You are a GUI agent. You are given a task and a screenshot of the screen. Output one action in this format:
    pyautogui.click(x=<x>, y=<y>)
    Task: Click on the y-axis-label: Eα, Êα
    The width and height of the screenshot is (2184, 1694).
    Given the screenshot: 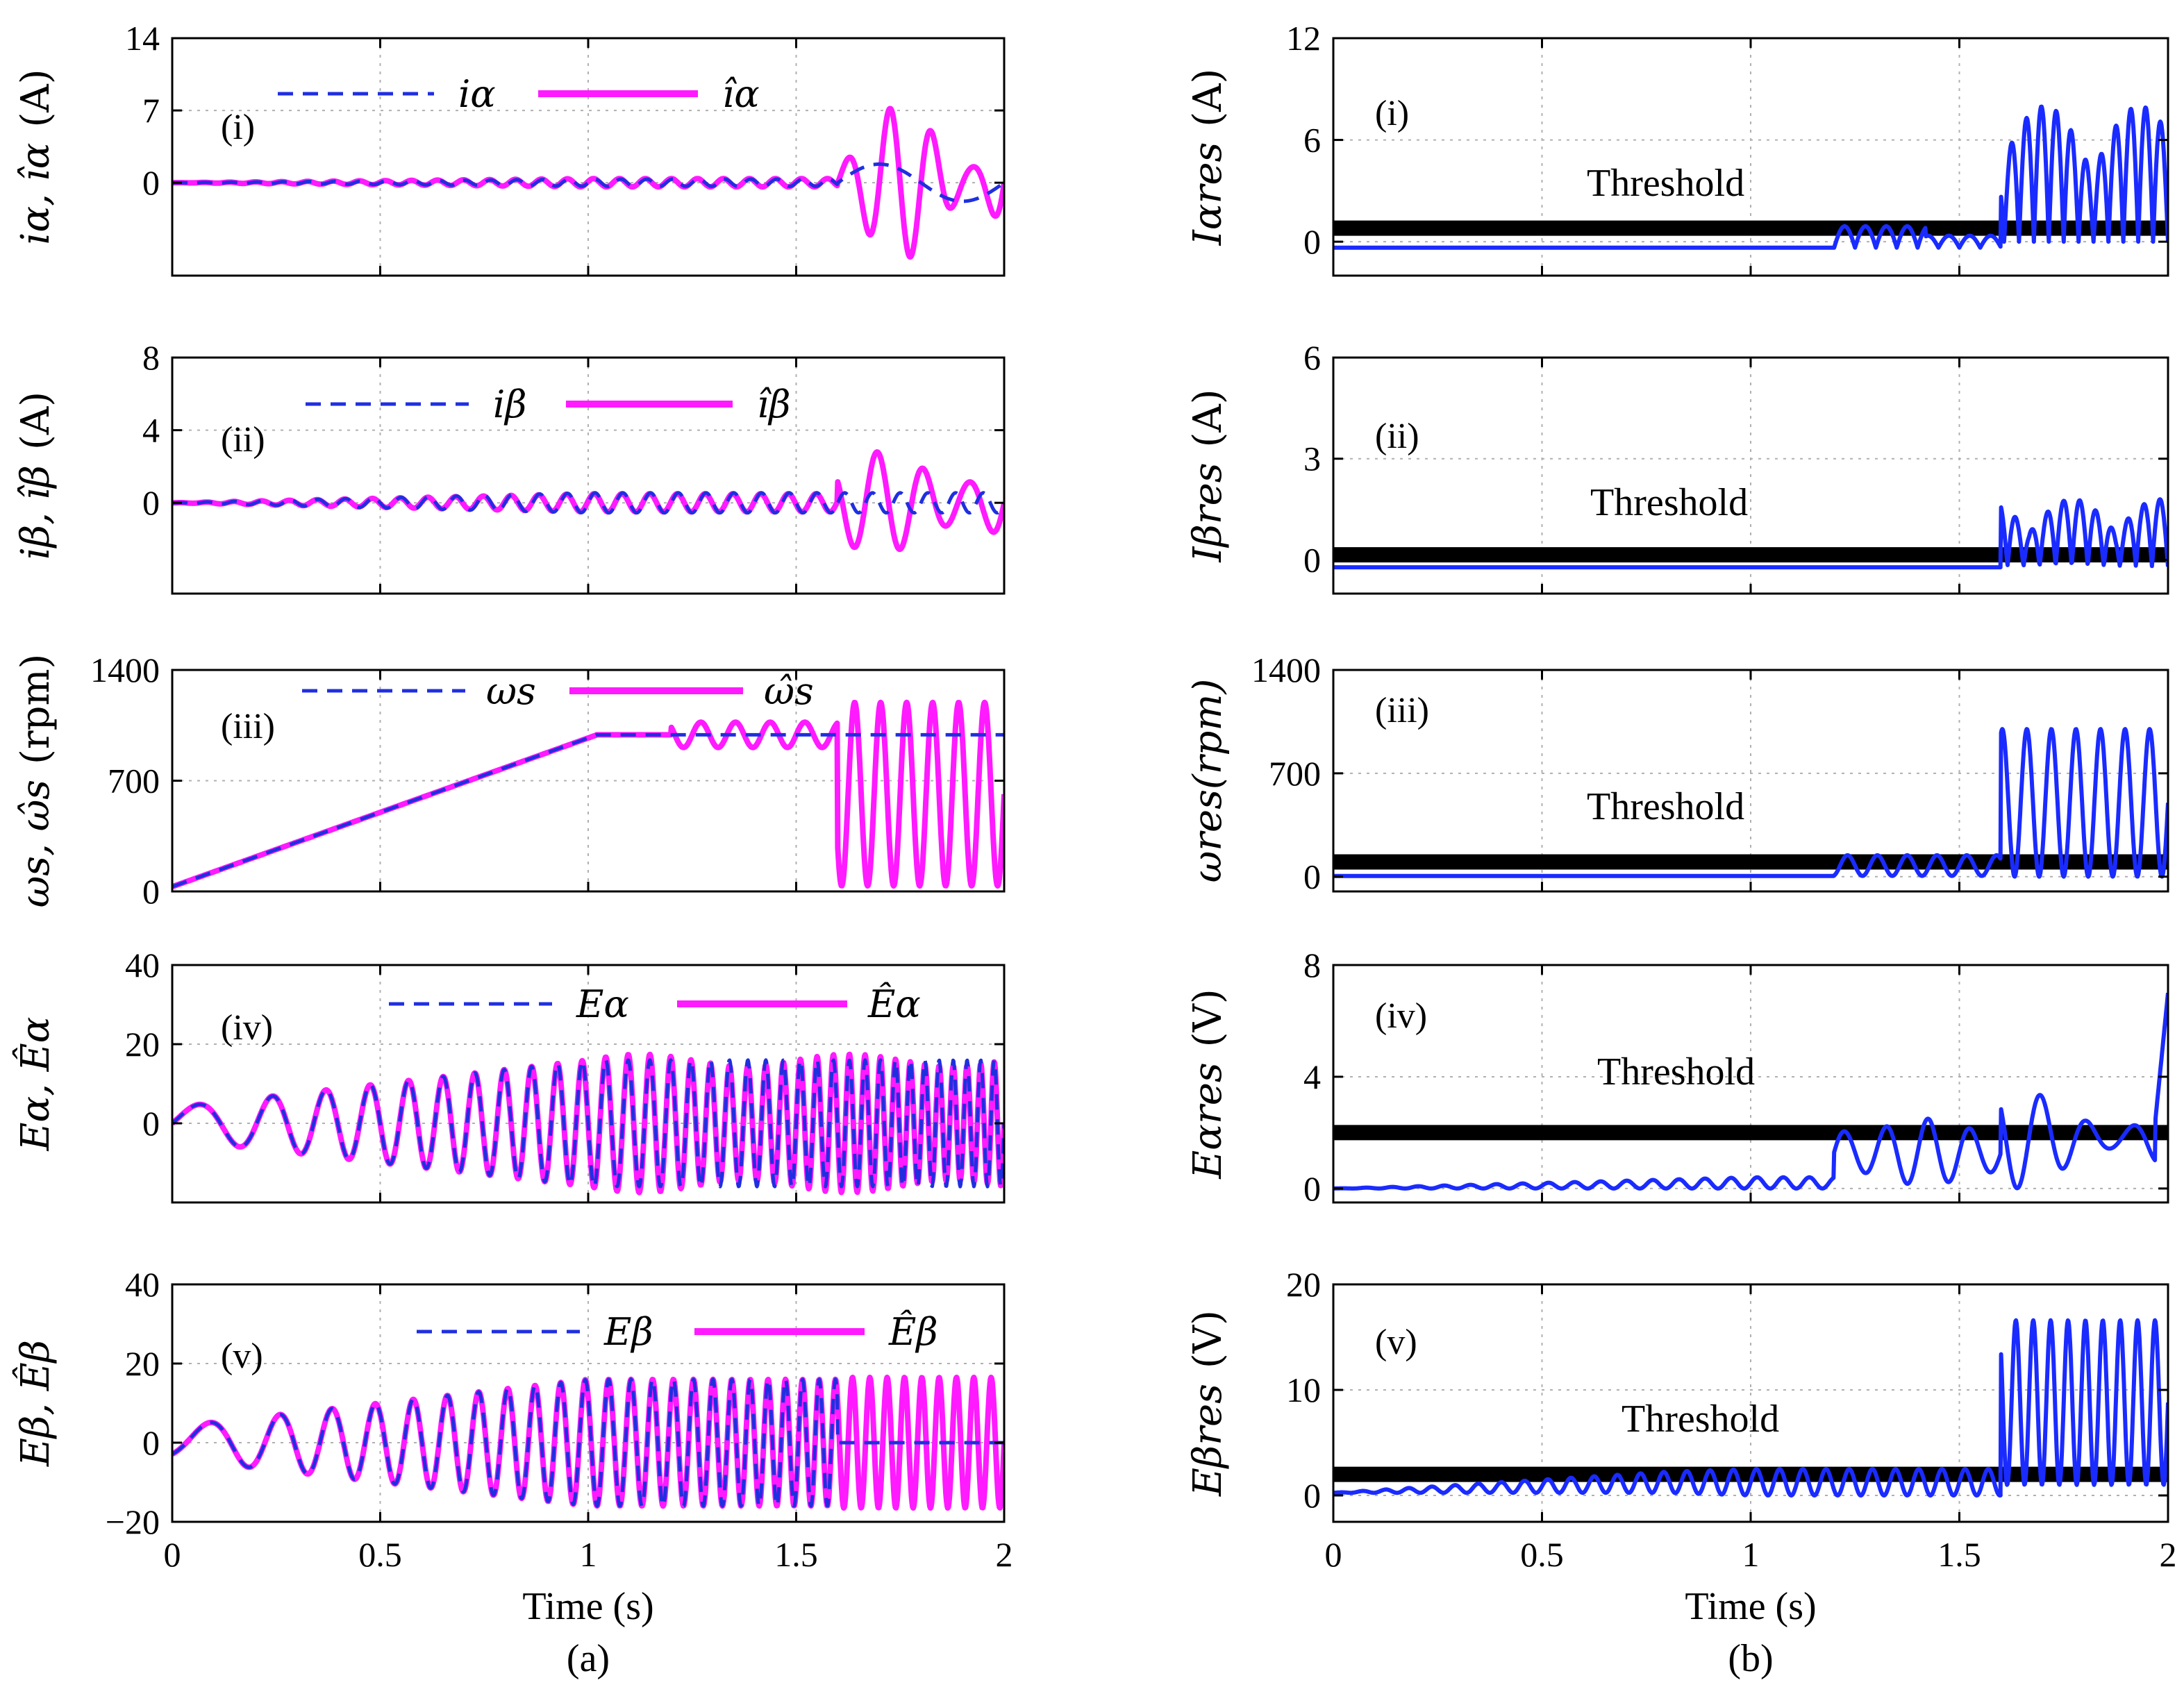 What is the action you would take?
    pyautogui.click(x=35, y=1084)
    